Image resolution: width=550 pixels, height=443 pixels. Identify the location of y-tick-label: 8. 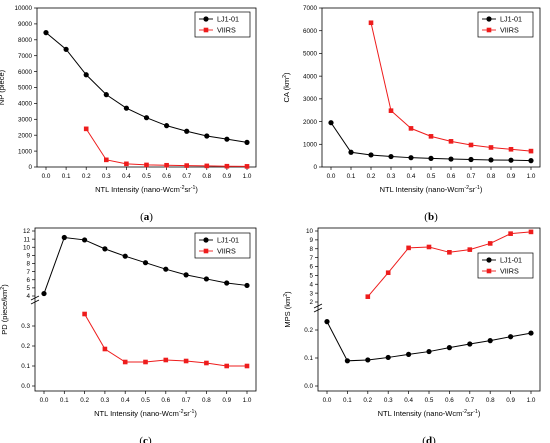
(28, 264).